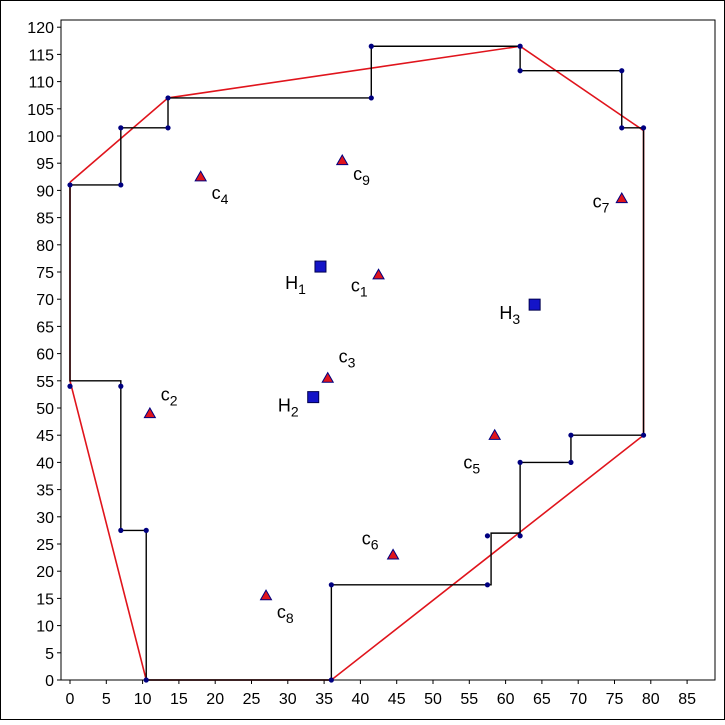 This screenshot has height=725, width=725. I want to click on x-tick-label: 15, so click(179, 699).